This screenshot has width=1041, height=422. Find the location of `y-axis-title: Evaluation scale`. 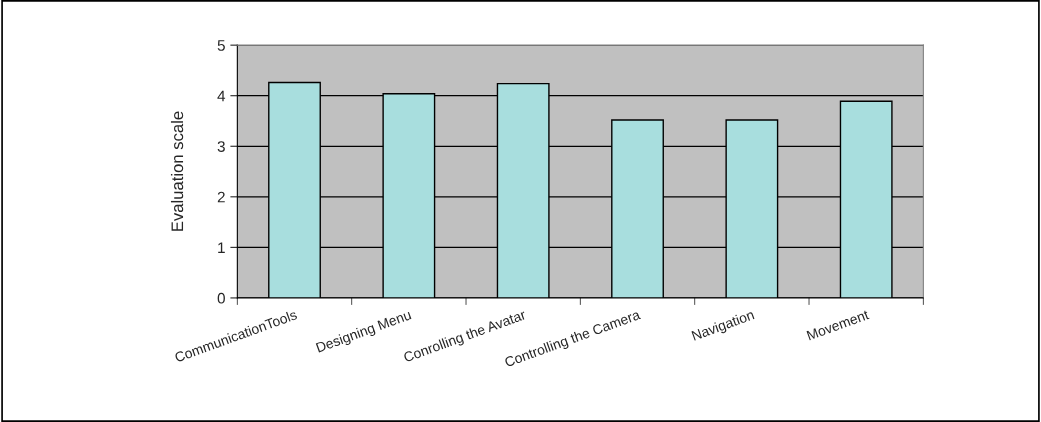

y-axis-title: Evaluation scale is located at coordinates (177, 171).